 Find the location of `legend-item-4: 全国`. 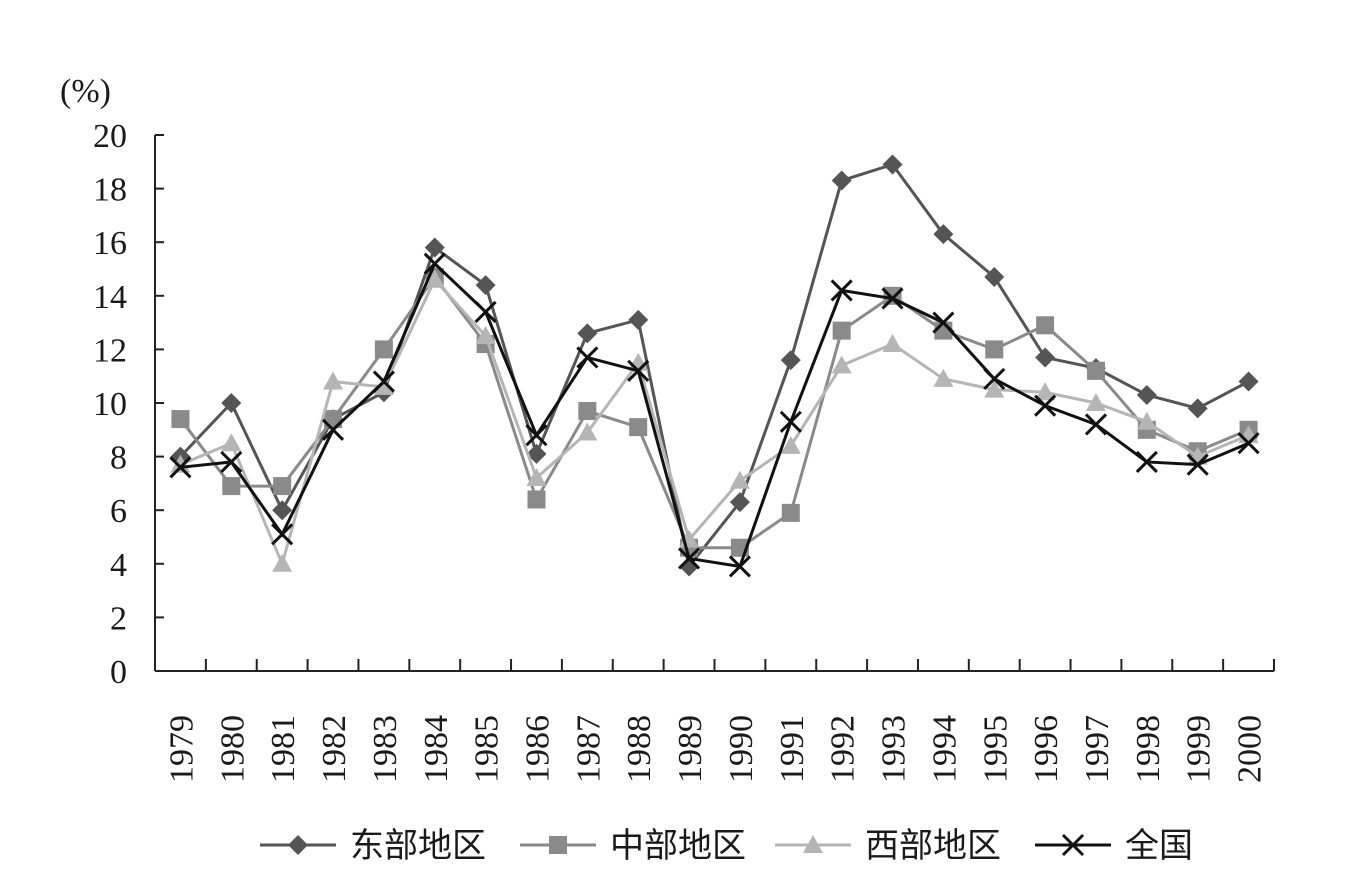

legend-item-4: 全国 is located at coordinates (1114, 846).